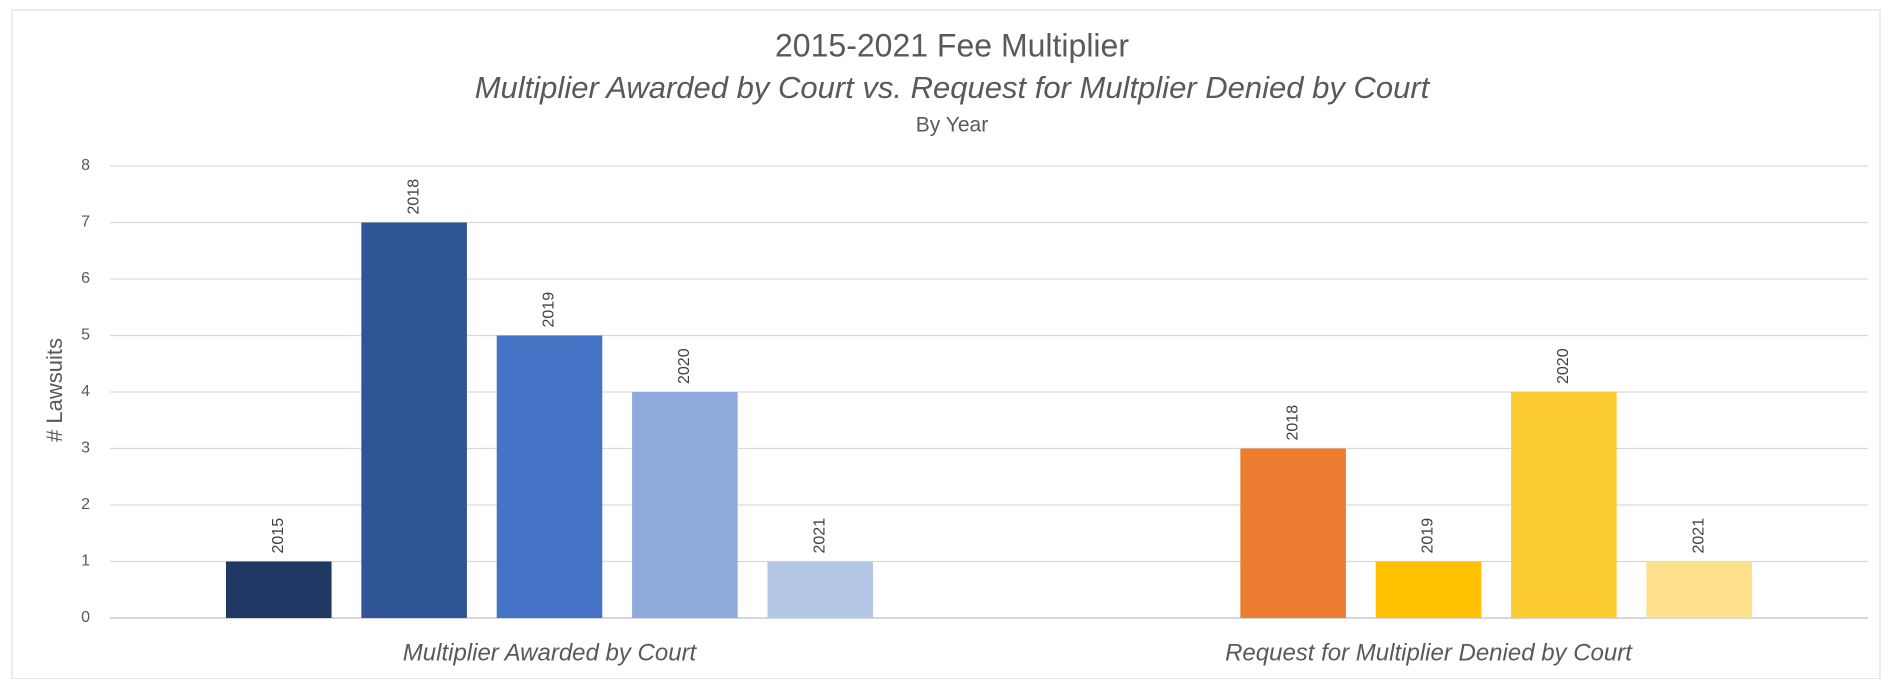 This screenshot has height=679, width=1884. What do you see at coordinates (550, 652) in the screenshot?
I see `x-tick-label: Multiplier Awarded by Court` at bounding box center [550, 652].